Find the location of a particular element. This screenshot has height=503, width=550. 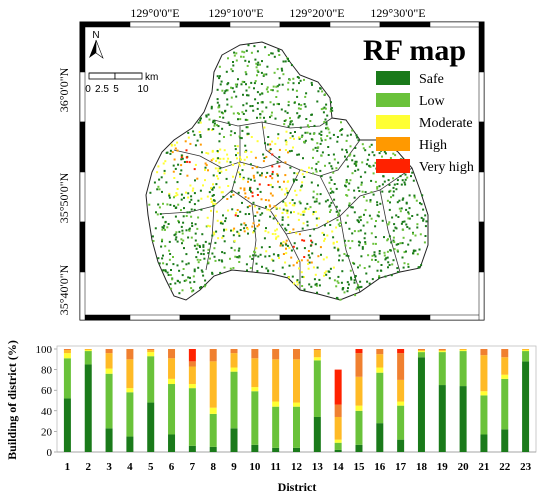

x-tick-label: 13 is located at coordinates (318, 467).